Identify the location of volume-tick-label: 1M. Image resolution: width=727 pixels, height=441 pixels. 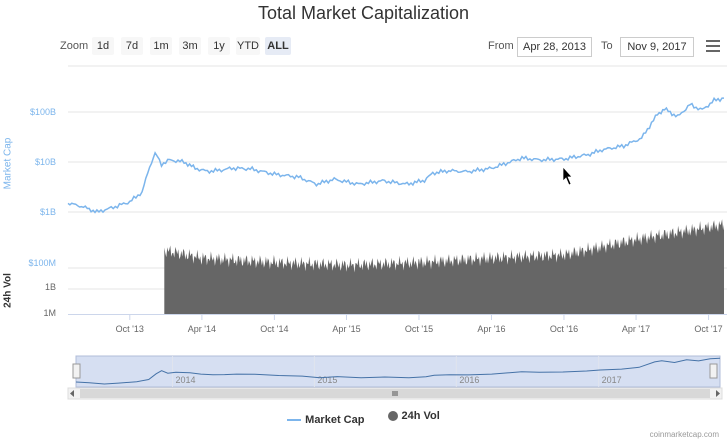
(49, 313).